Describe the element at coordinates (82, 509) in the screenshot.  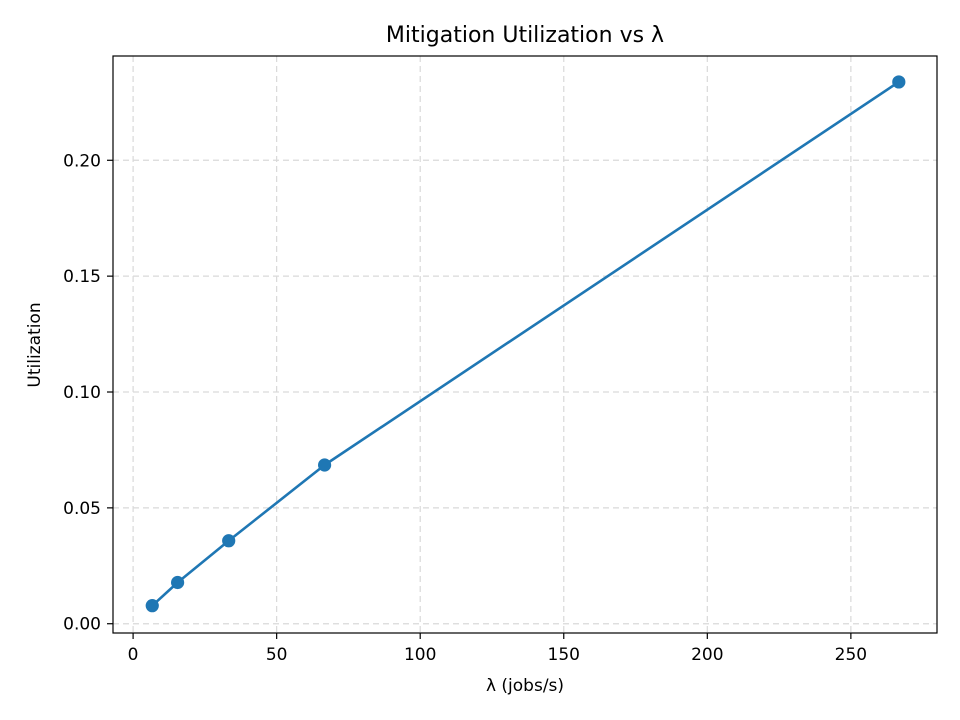
I see `y-tick-label: 0.05` at that location.